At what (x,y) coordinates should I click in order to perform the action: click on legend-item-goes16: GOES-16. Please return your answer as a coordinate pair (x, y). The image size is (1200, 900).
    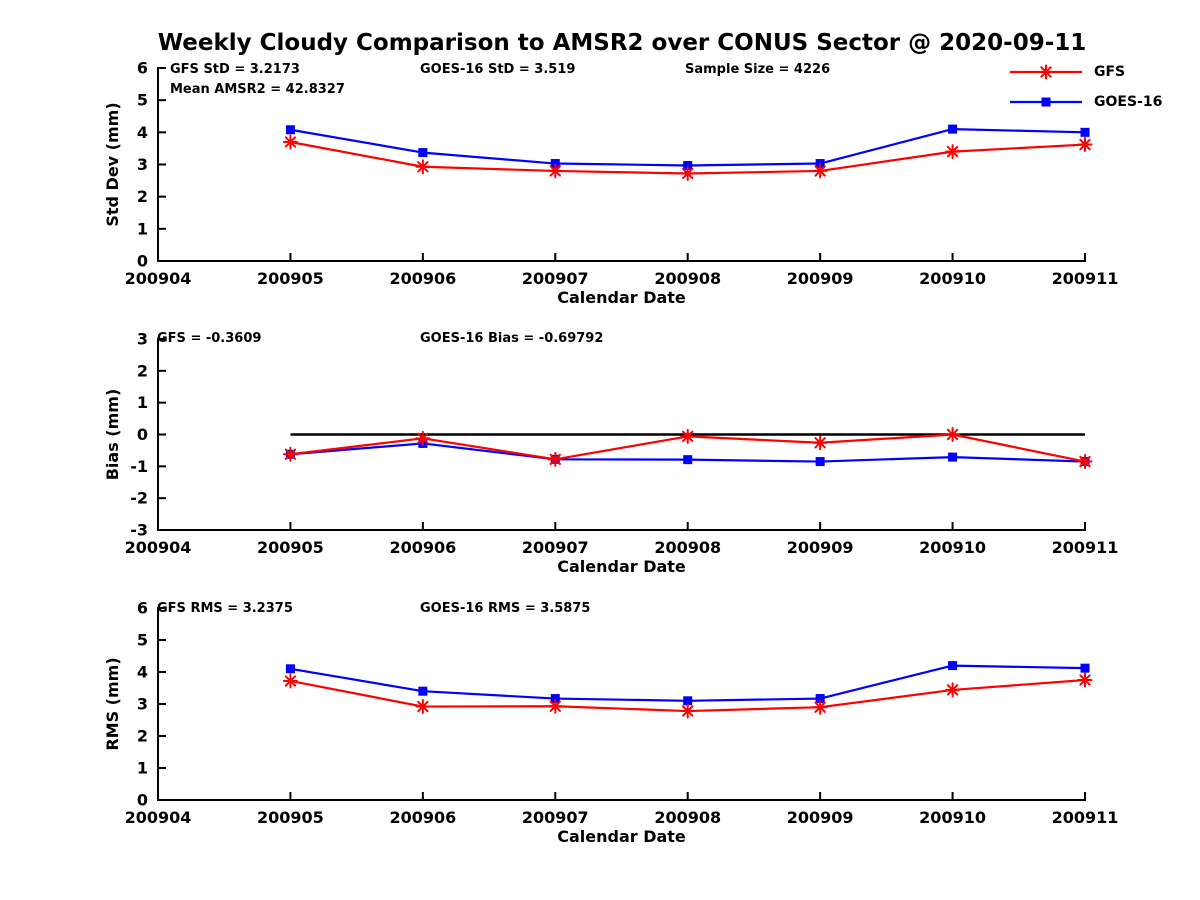
    Looking at the image, I should click on (1085, 102).